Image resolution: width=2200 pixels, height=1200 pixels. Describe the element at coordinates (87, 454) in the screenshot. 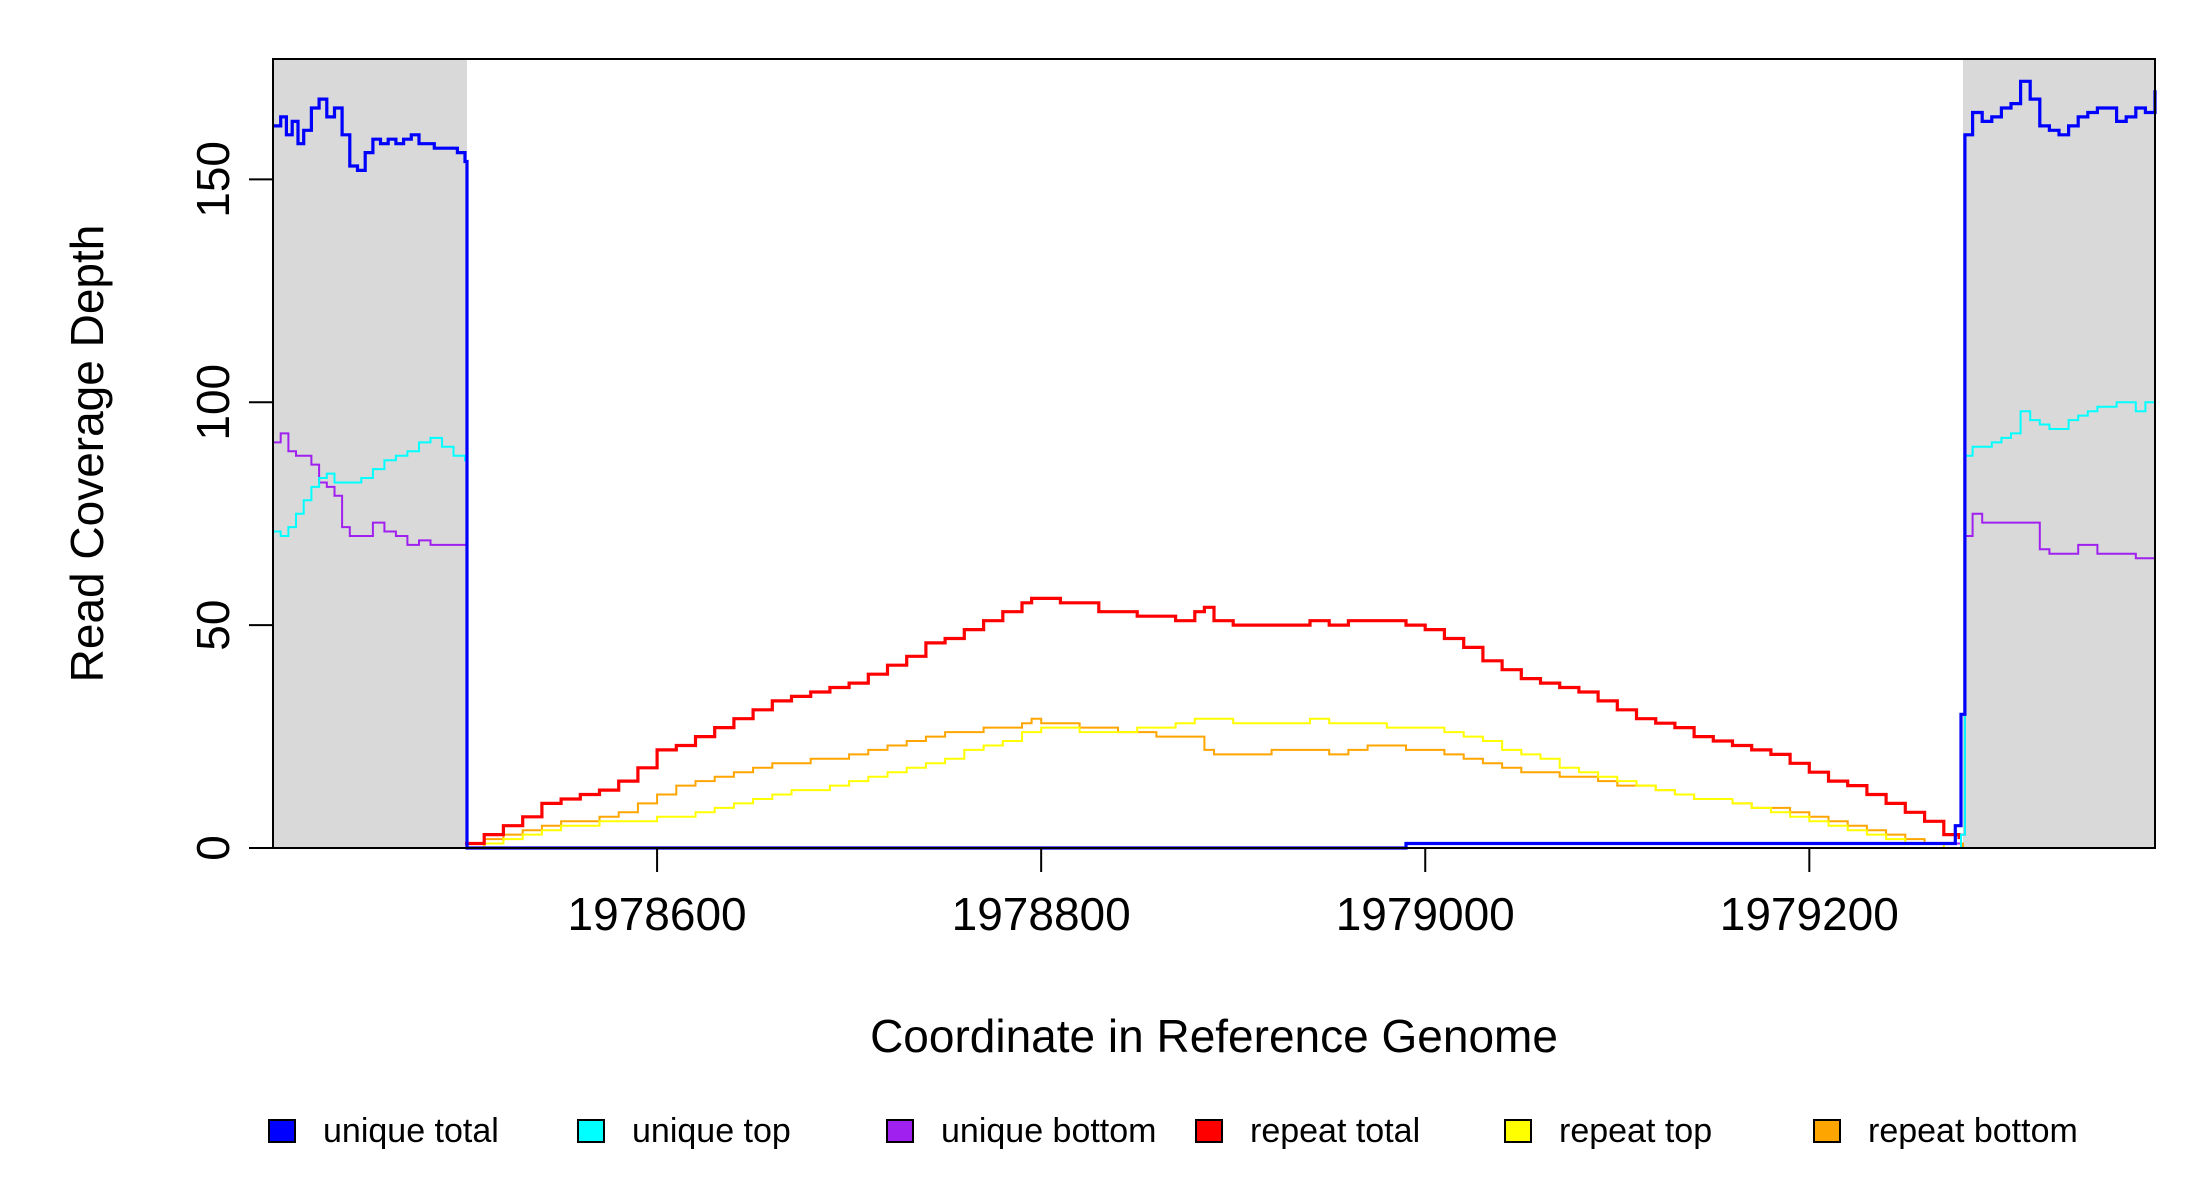

I see `y-axis-title: Read Coverage Depth` at that location.